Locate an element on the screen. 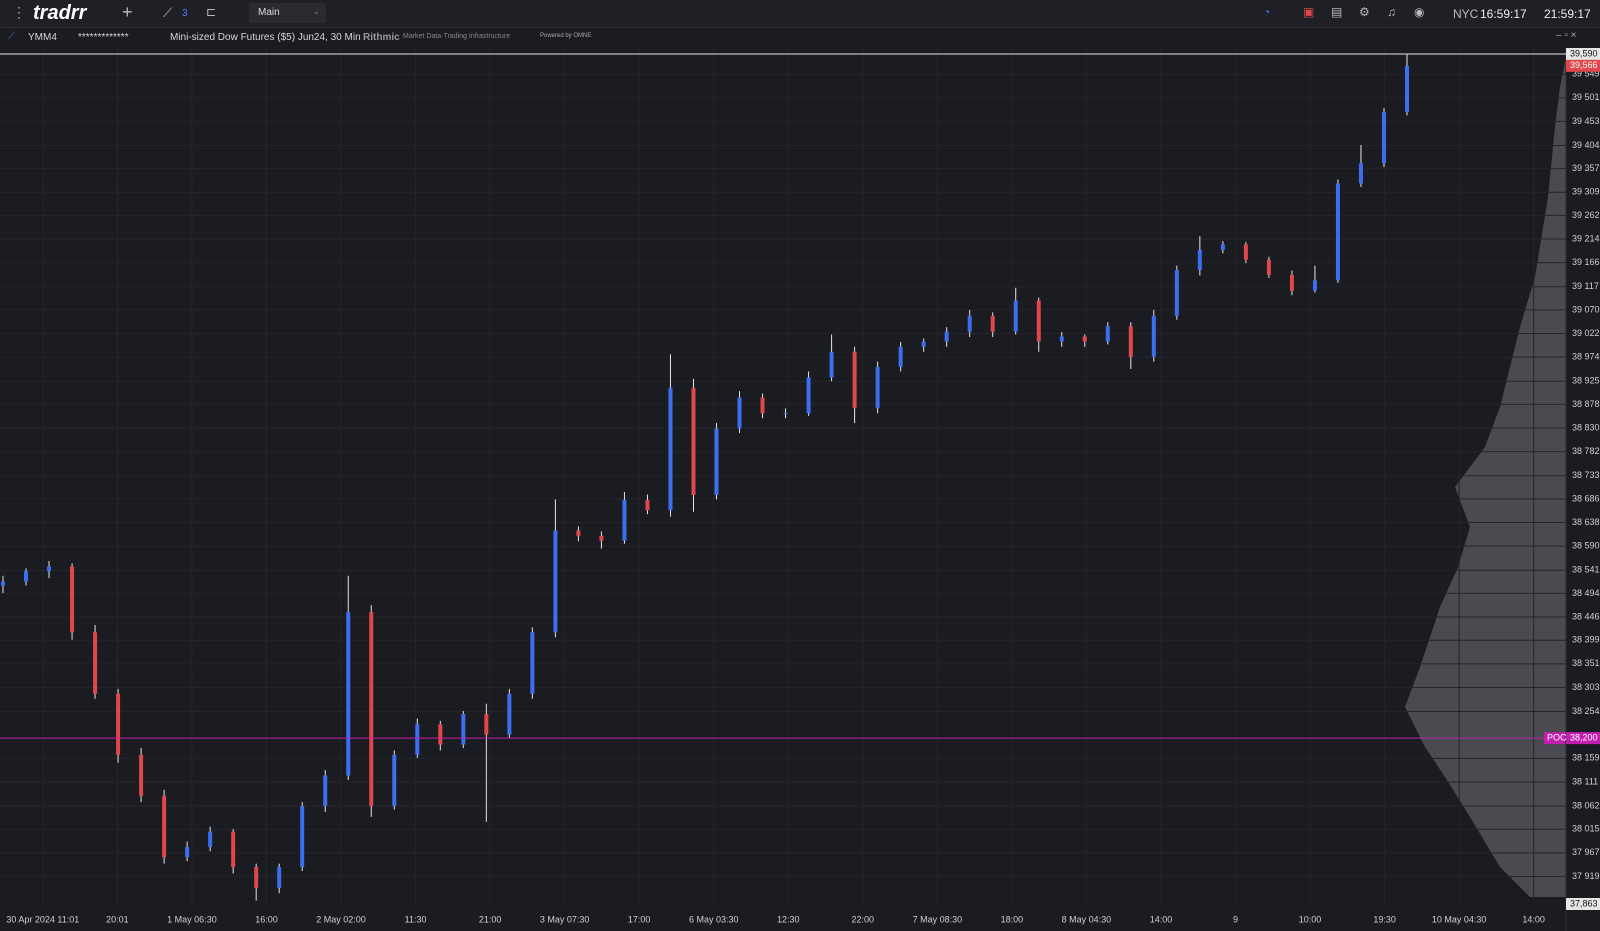 This screenshot has width=1600, height=931. y-tick-label: 38 015 is located at coordinates (1586, 829).